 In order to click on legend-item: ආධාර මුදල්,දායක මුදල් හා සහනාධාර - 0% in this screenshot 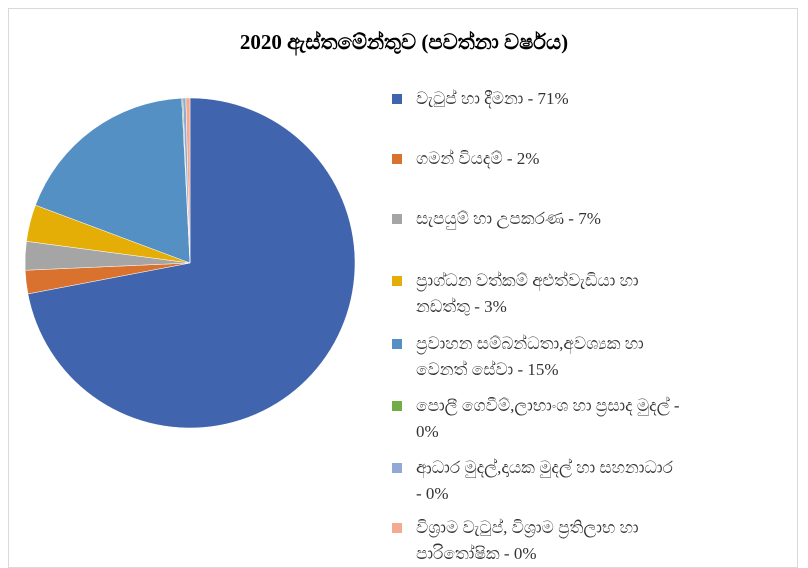, I will do `click(537, 481)`.